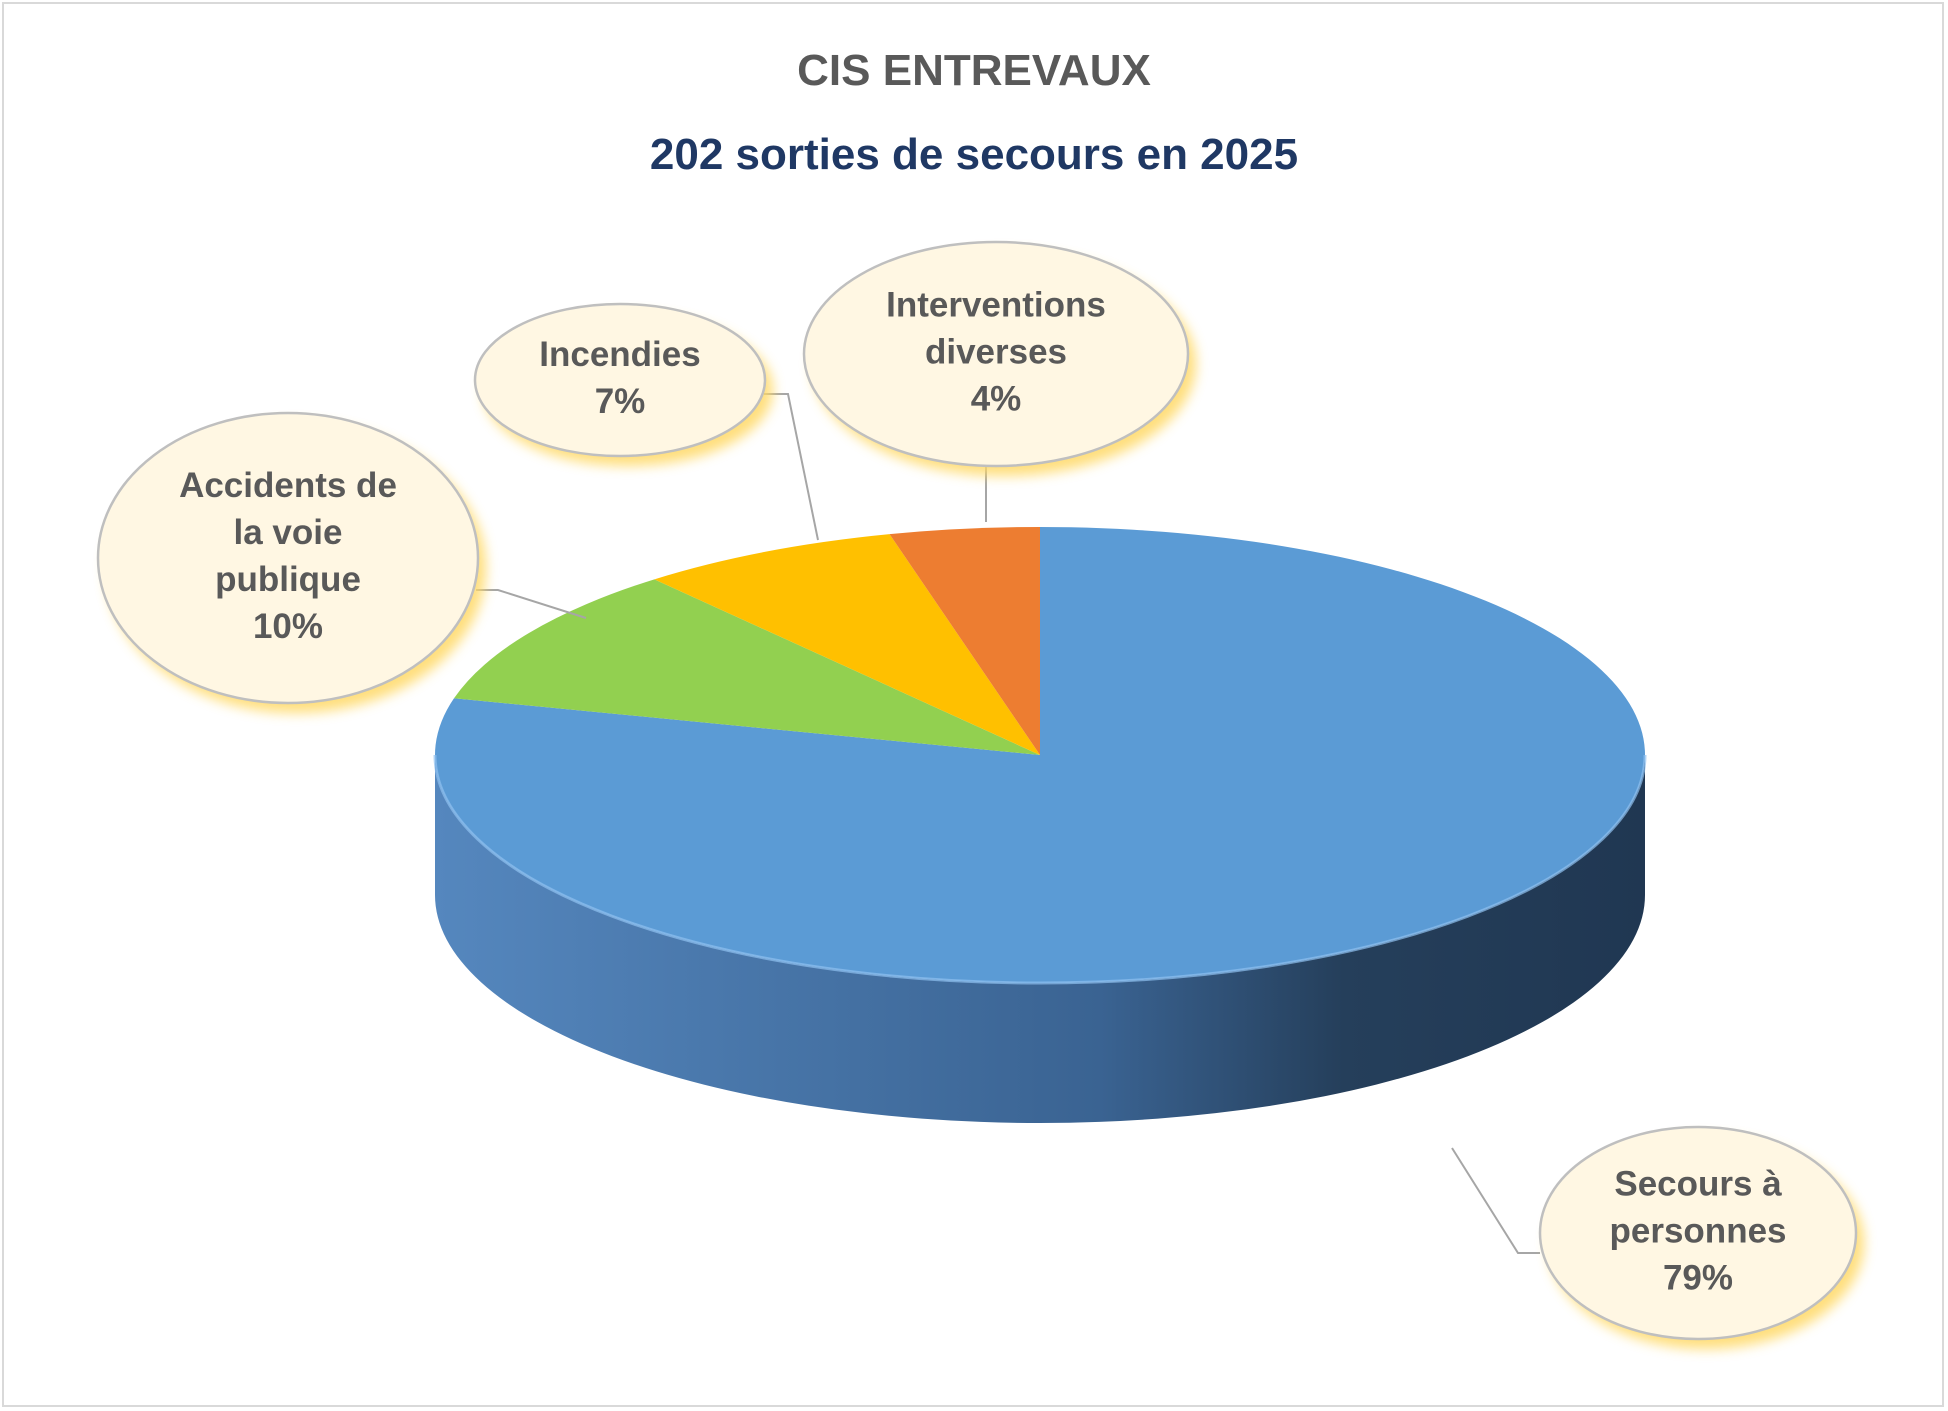 Image resolution: width=1948 pixels, height=1411 pixels. What do you see at coordinates (288, 579) in the screenshot?
I see `data-label-text-2: publique` at bounding box center [288, 579].